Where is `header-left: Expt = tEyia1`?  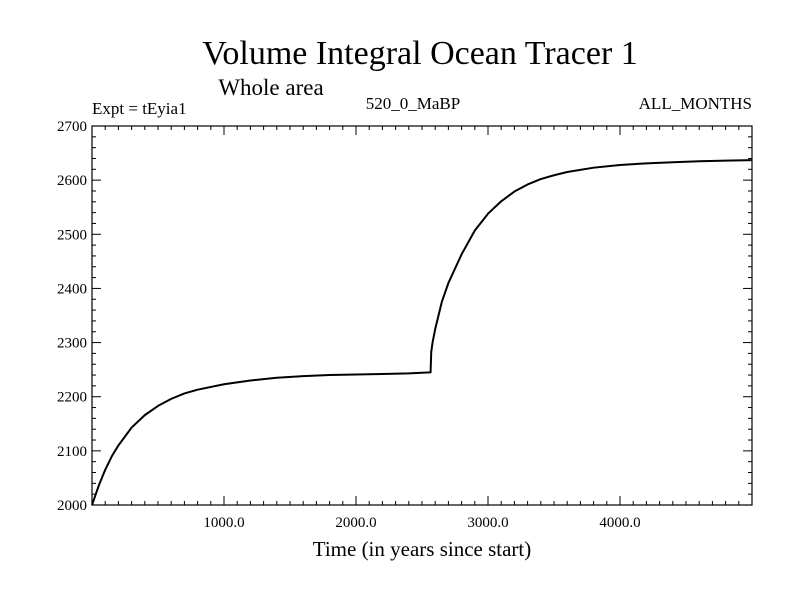
header-left: Expt = tEyia1 is located at coordinates (139, 108).